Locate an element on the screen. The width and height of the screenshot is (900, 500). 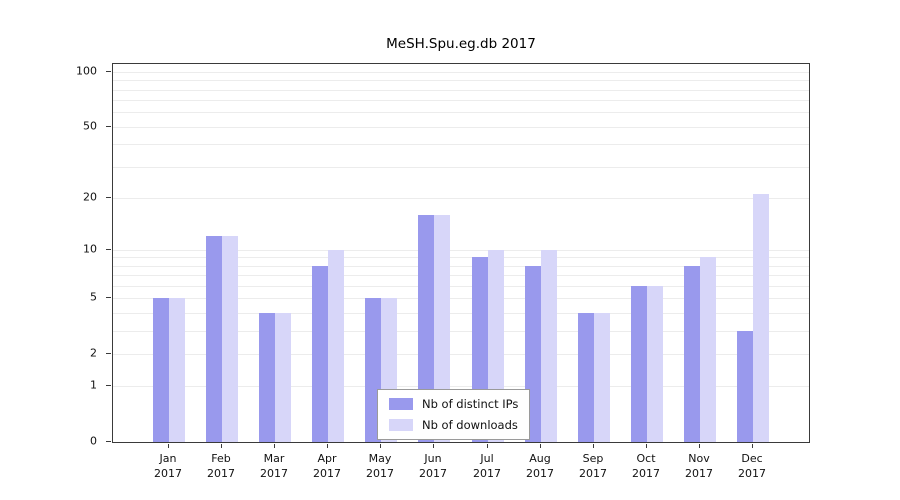
y-tick-label: 50 is located at coordinates (90, 126).